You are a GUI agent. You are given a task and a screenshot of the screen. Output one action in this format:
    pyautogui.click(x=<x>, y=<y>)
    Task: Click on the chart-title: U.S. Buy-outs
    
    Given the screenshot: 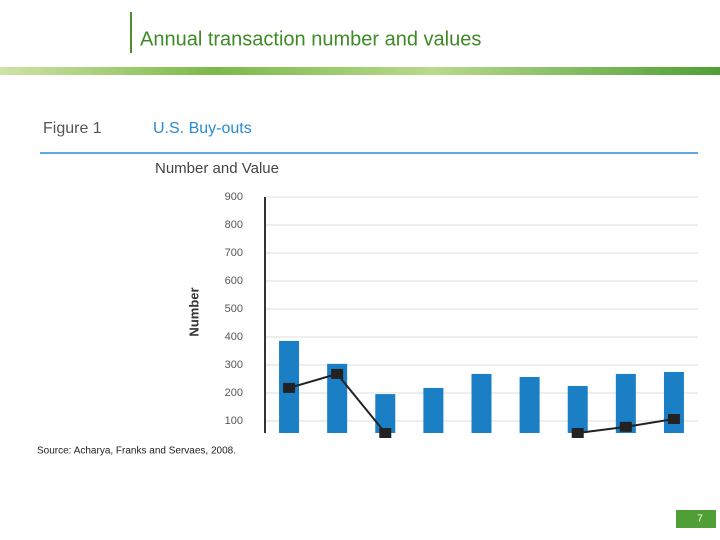 What is the action you would take?
    pyautogui.click(x=202, y=128)
    